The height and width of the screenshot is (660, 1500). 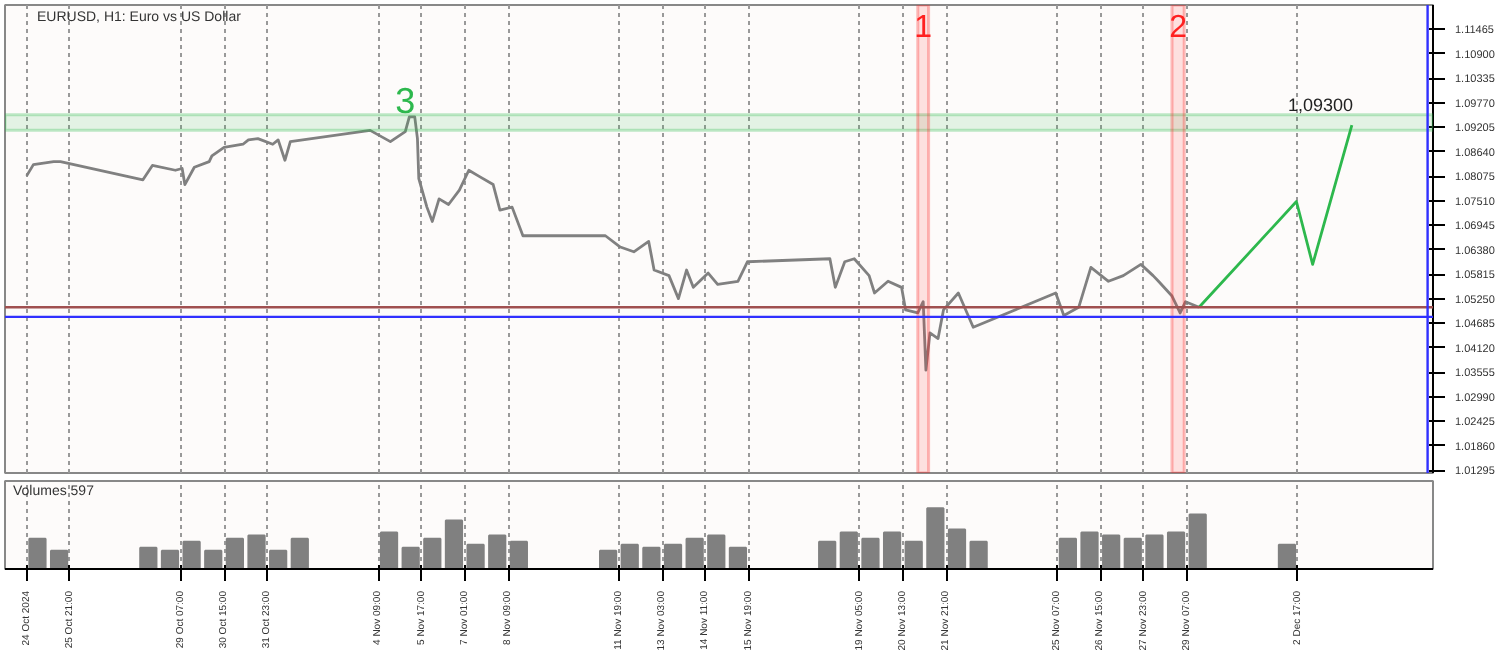 I want to click on annotation: 3, so click(x=405, y=100).